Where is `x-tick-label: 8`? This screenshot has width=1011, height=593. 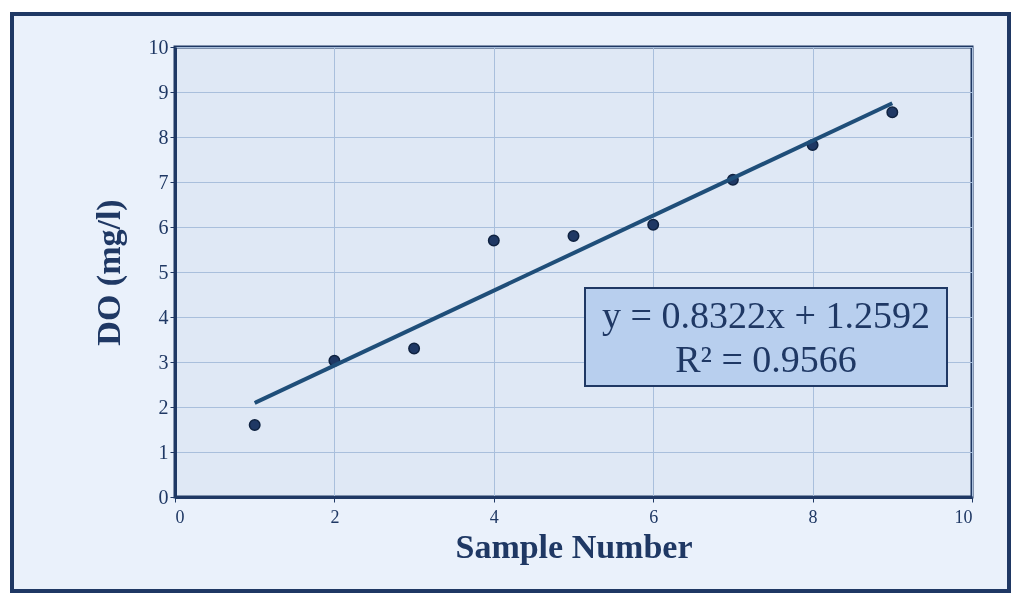 x-tick-label: 8 is located at coordinates (813, 516).